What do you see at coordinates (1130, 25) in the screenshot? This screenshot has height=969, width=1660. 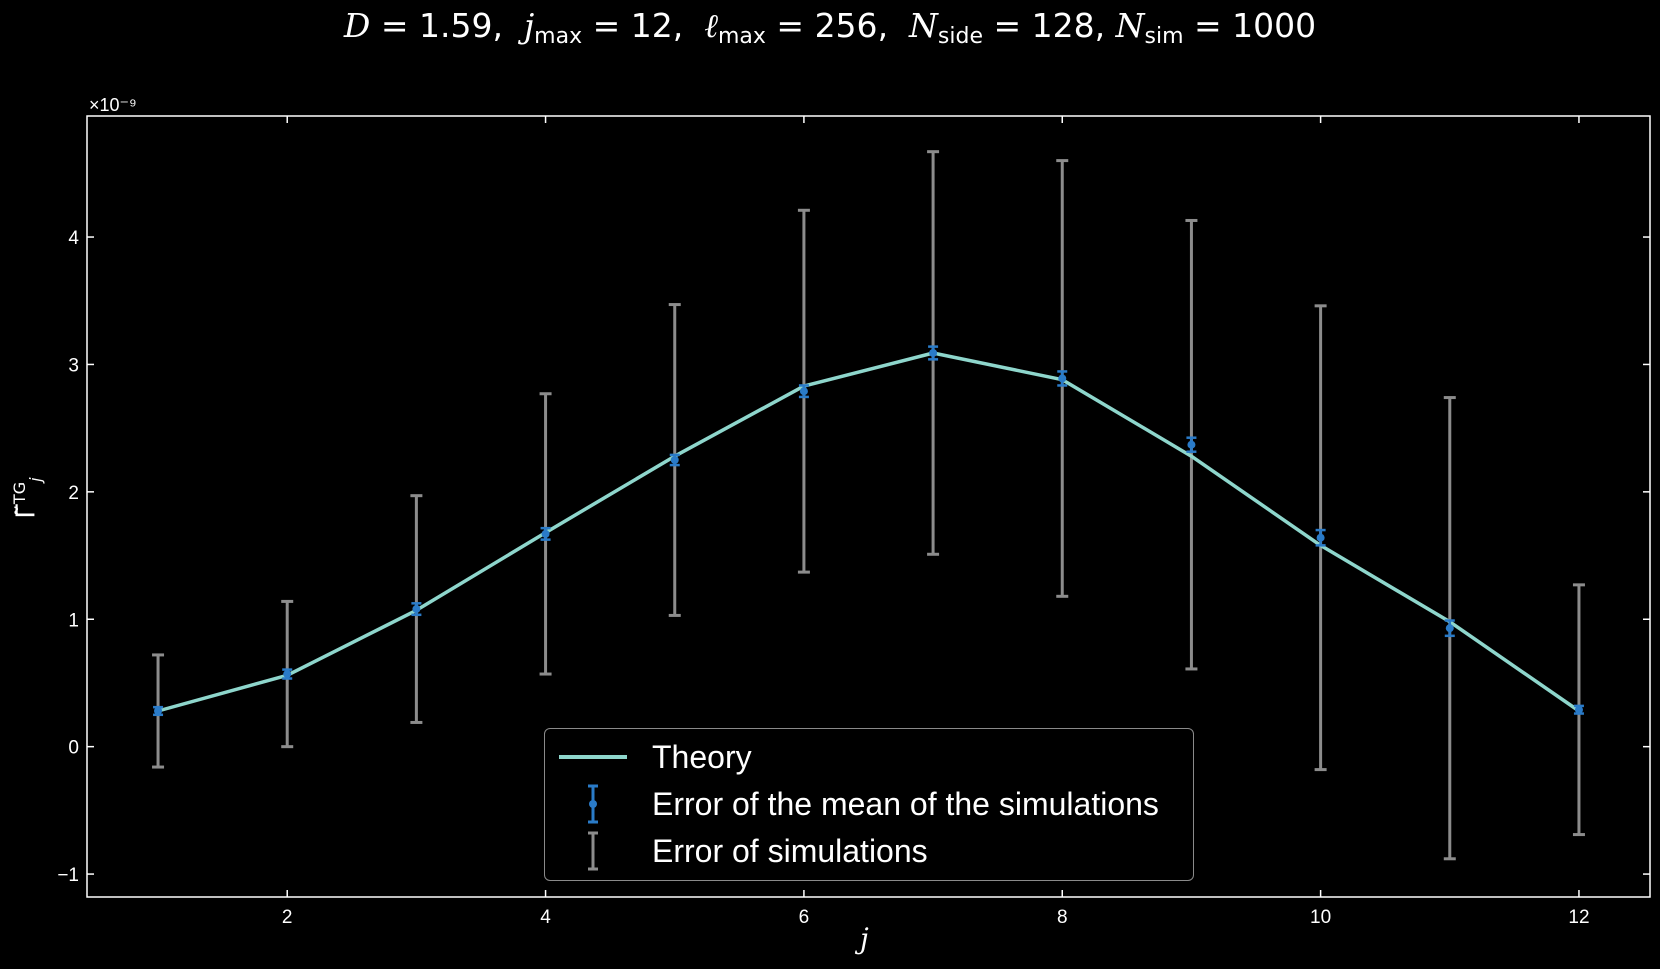 I see `title-nsim-symbol: N` at bounding box center [1130, 25].